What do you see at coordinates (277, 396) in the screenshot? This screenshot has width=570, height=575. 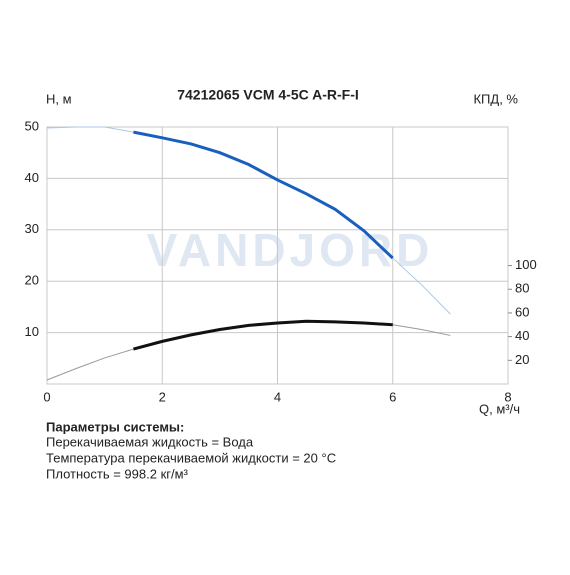 I see `x-tick-label: 4` at bounding box center [277, 396].